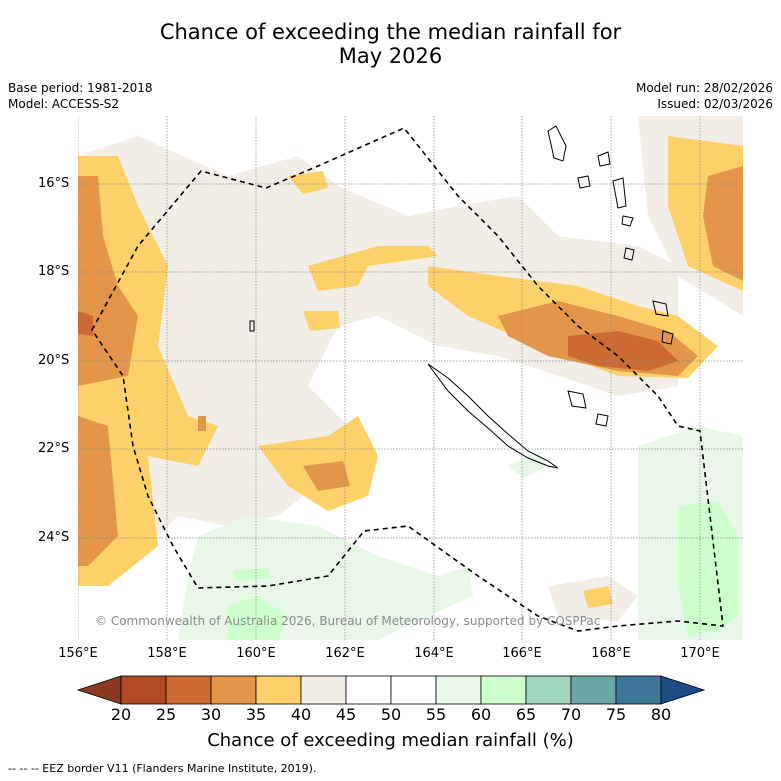 Image resolution: width=781 pixels, height=781 pixels. I want to click on model-run: Model run: 28/02/2026, so click(704, 88).